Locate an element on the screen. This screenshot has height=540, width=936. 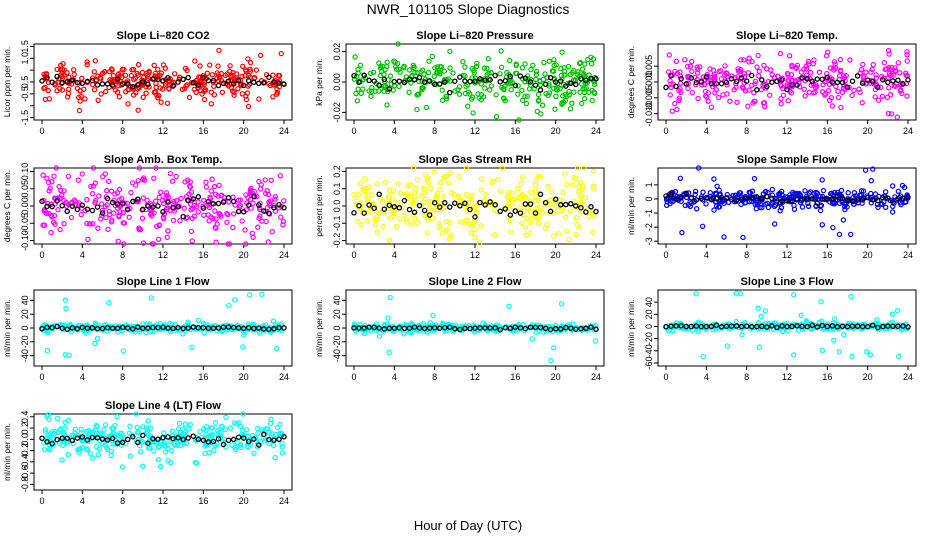
panel-title: Slope Li–820 CO2 is located at coordinates (163, 36).